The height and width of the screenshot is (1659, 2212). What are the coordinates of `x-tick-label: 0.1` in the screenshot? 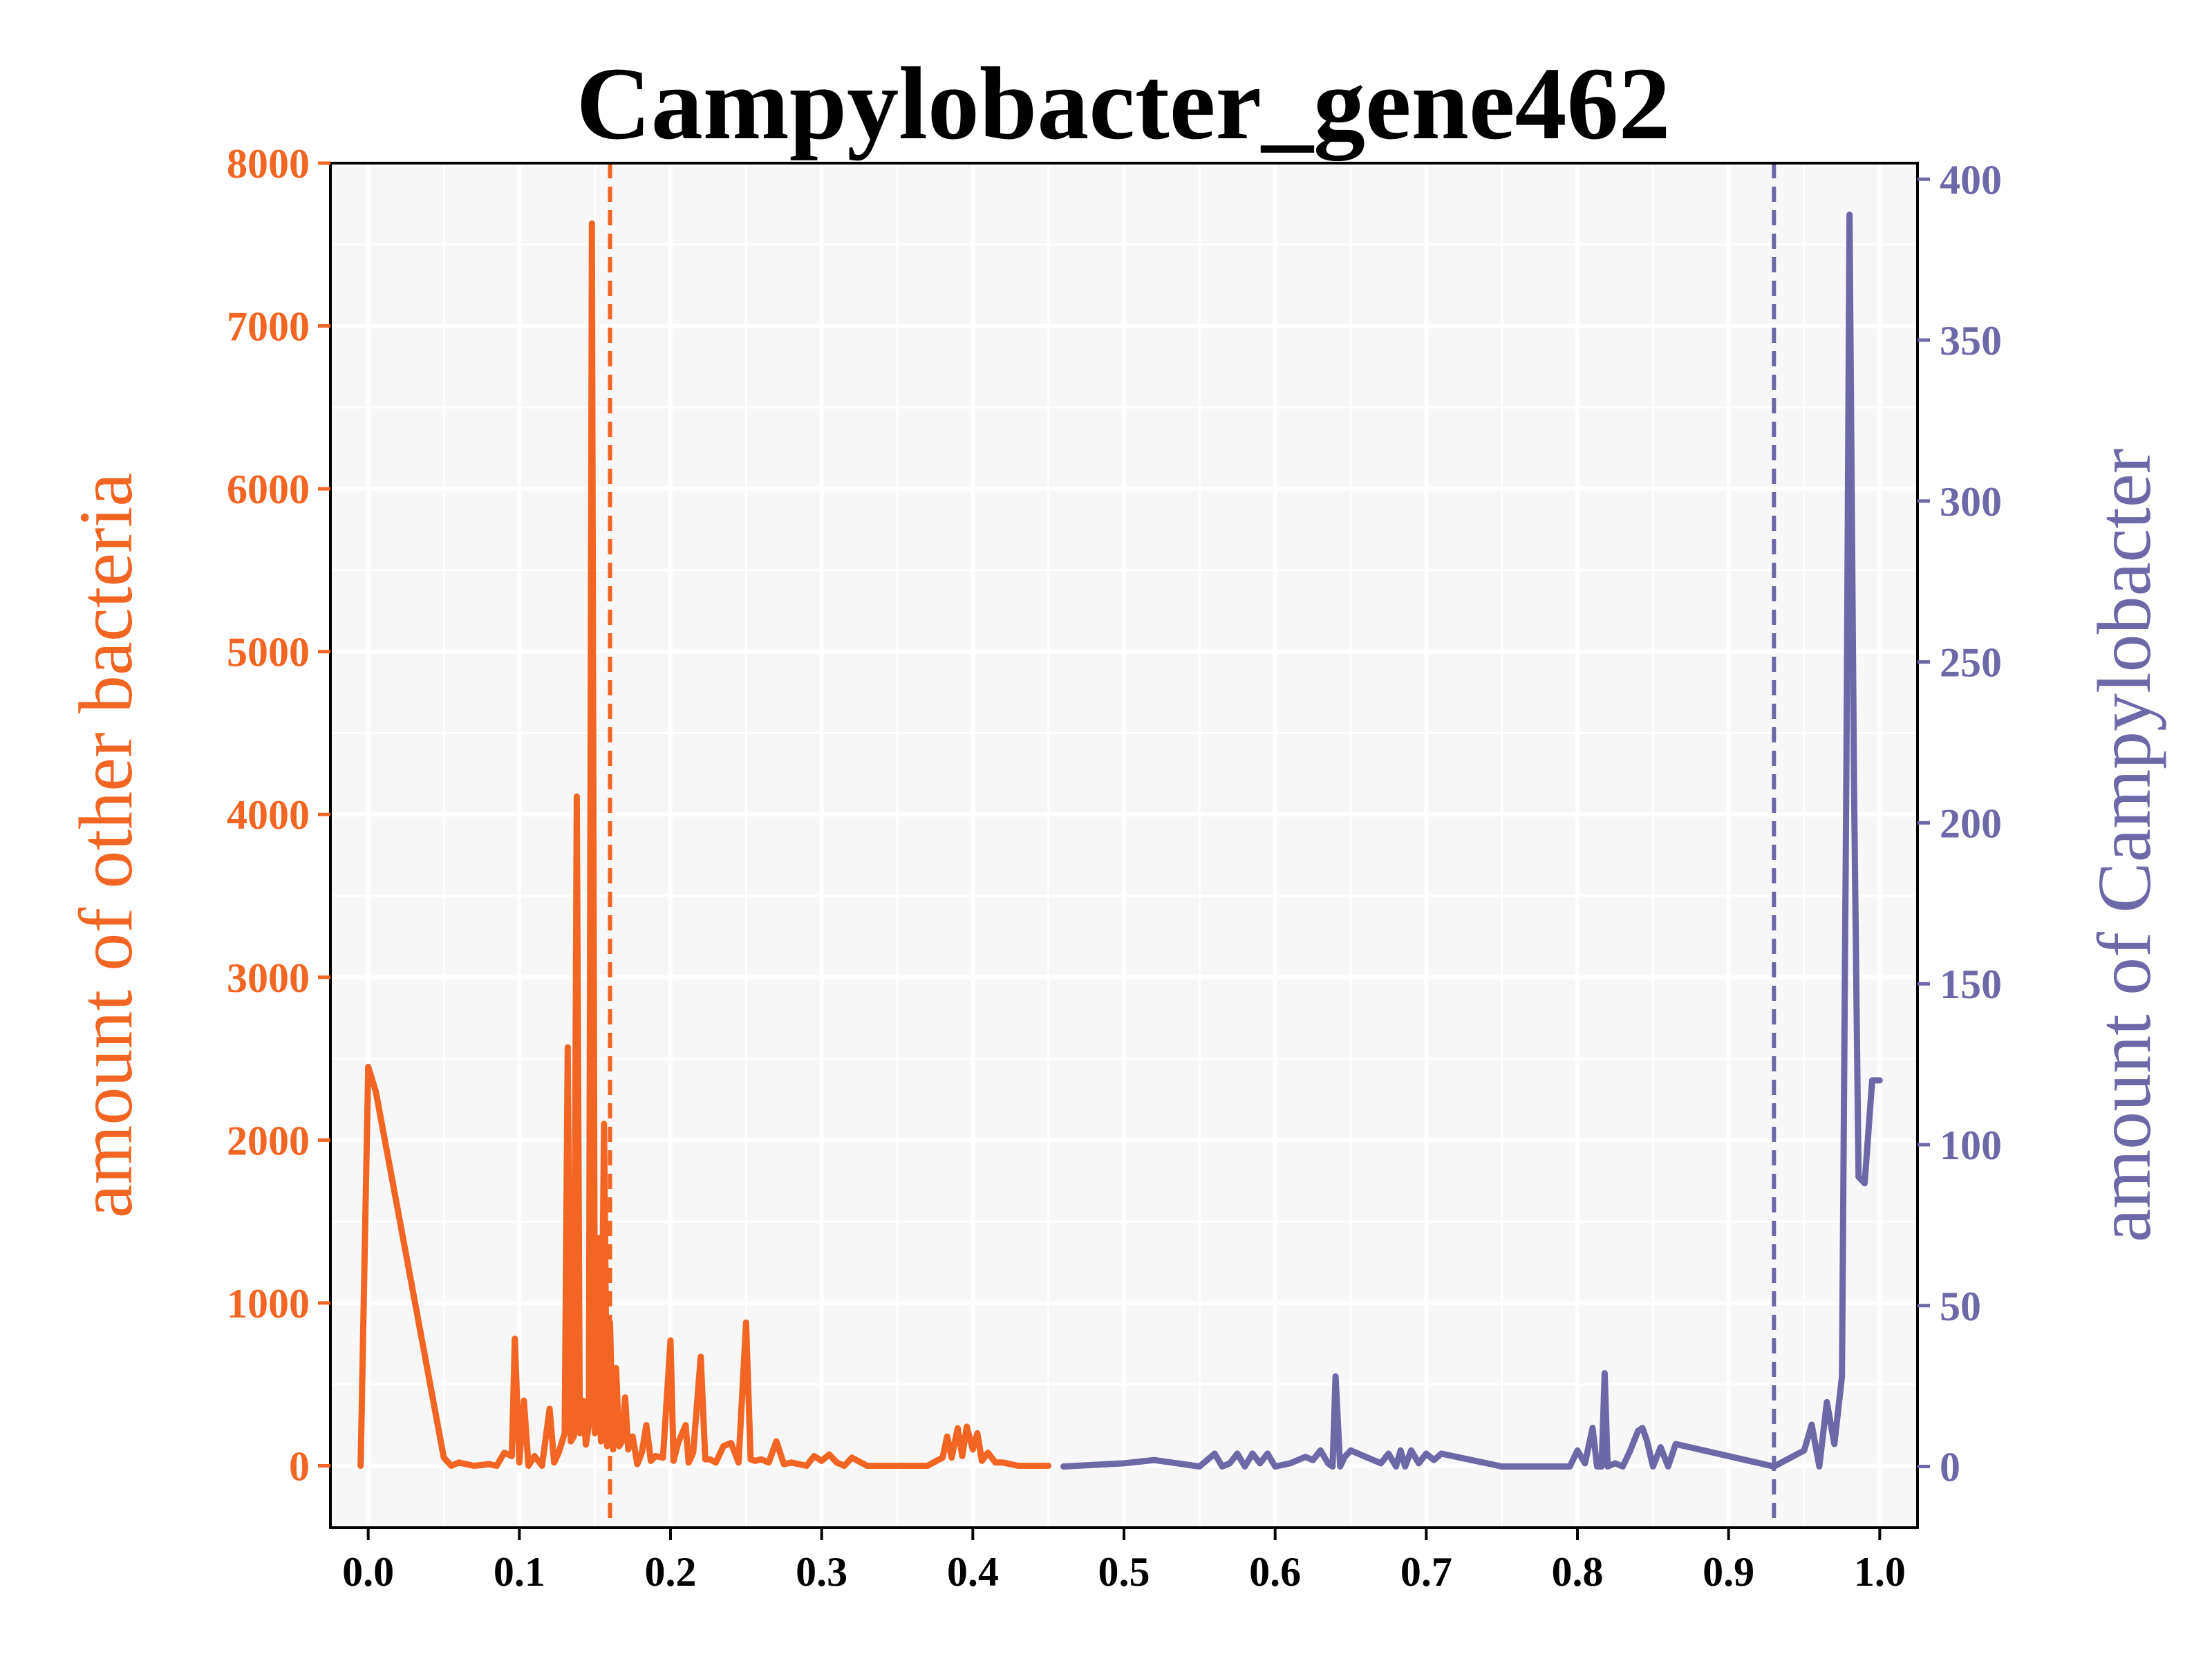 It's located at (519, 1572).